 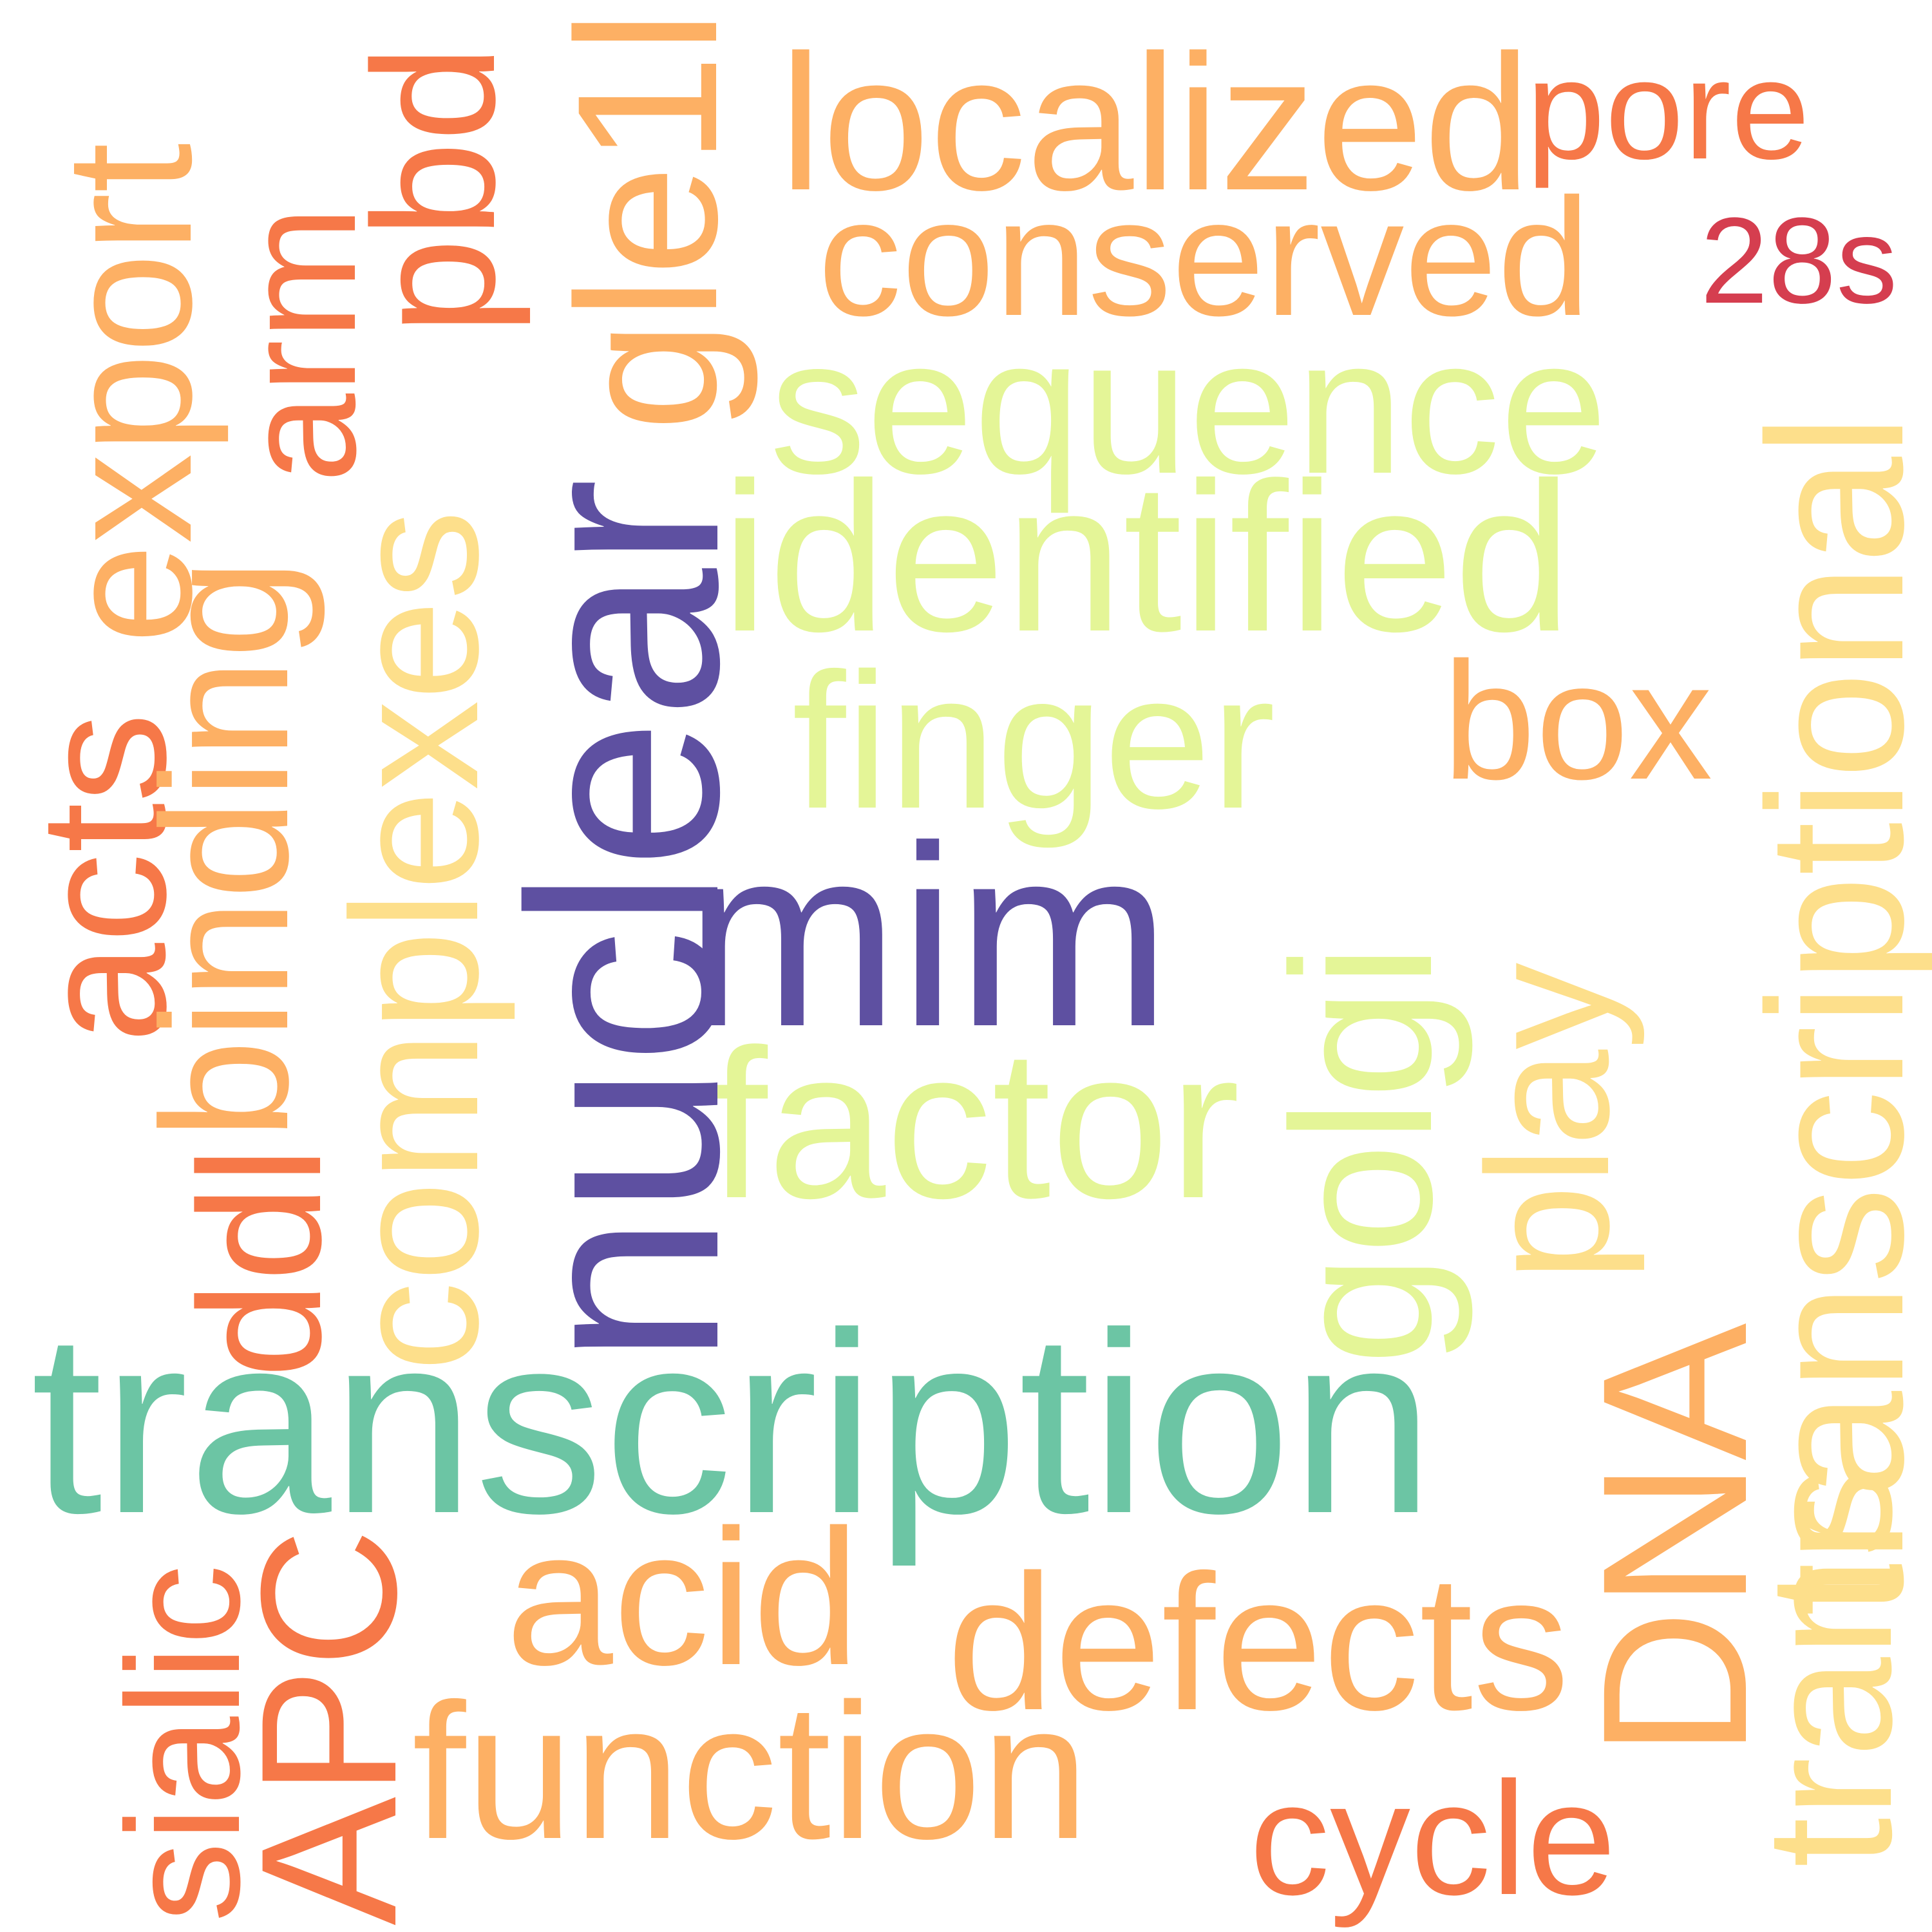 I want to click on word-transcriptional: transcriptional, so click(x=1830, y=1014).